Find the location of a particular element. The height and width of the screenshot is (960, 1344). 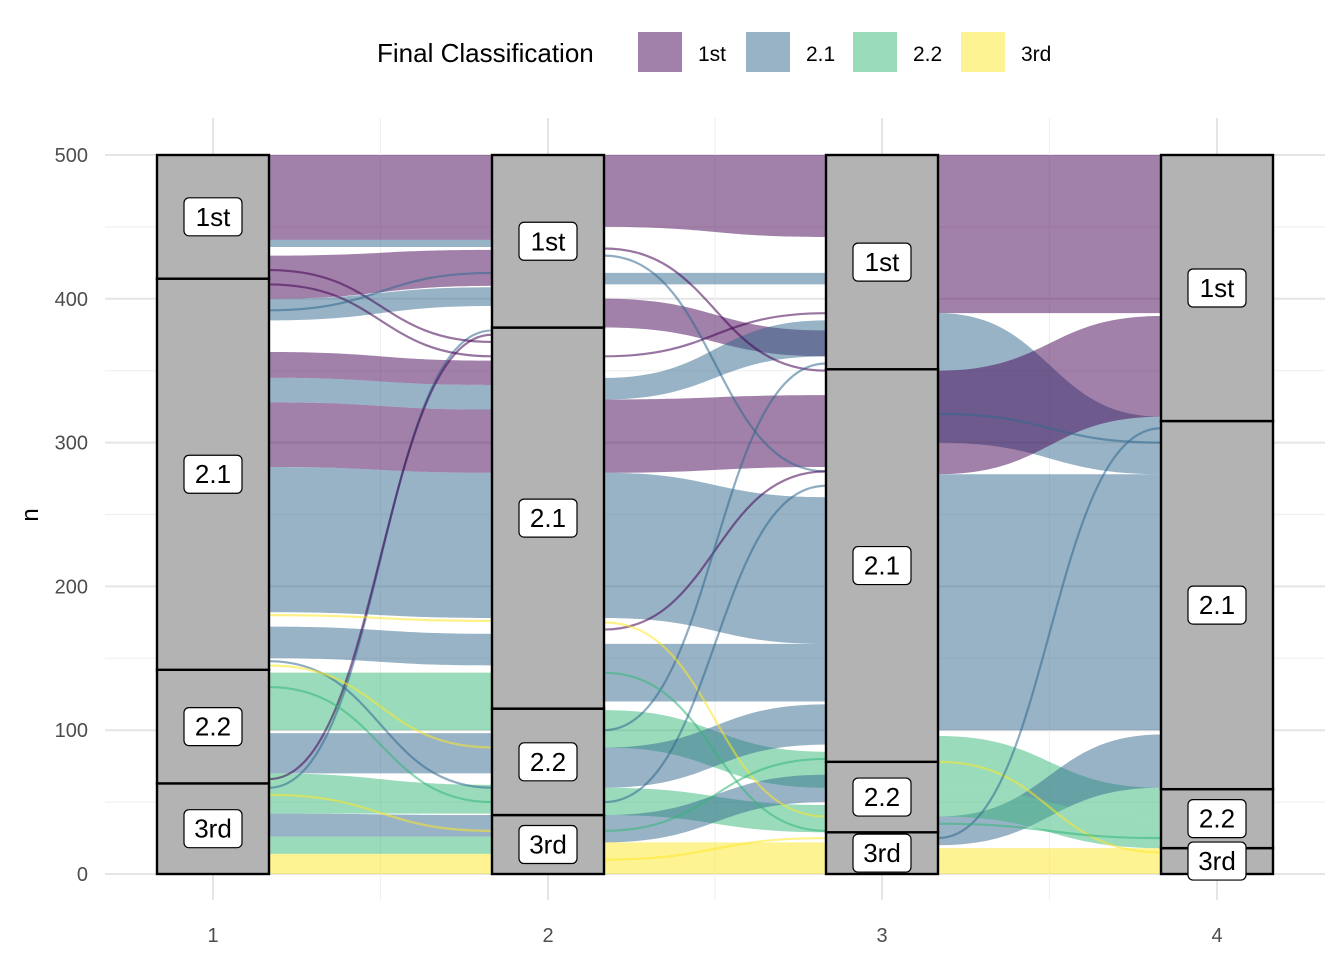

stratum-label-2-3rd: 3rd is located at coordinates (548, 844).